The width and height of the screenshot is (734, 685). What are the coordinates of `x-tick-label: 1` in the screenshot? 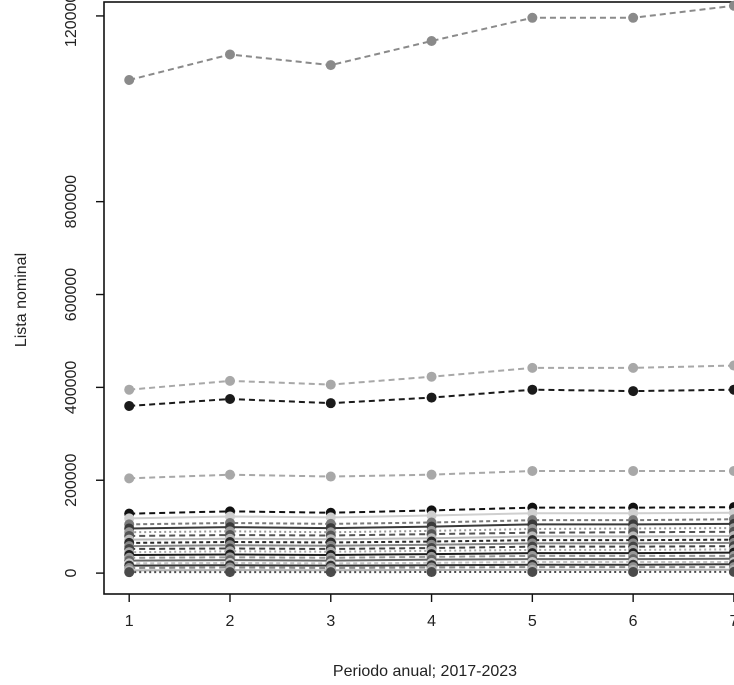 It's located at (129, 621).